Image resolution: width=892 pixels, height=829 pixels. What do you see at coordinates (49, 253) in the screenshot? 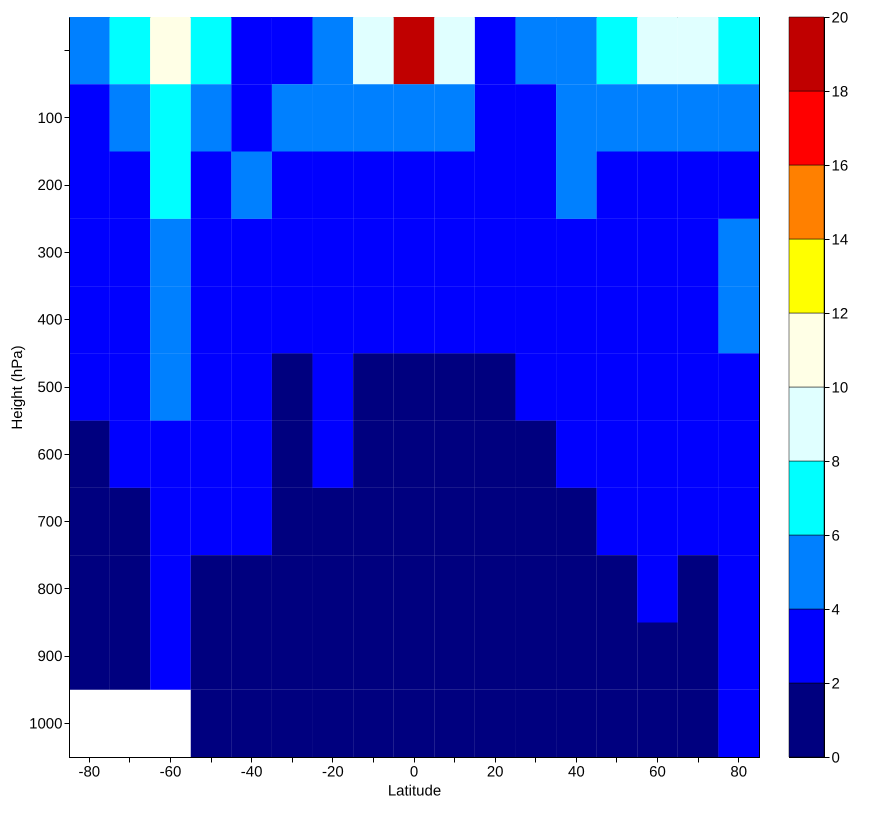
I see `y-tick-label: 300` at bounding box center [49, 253].